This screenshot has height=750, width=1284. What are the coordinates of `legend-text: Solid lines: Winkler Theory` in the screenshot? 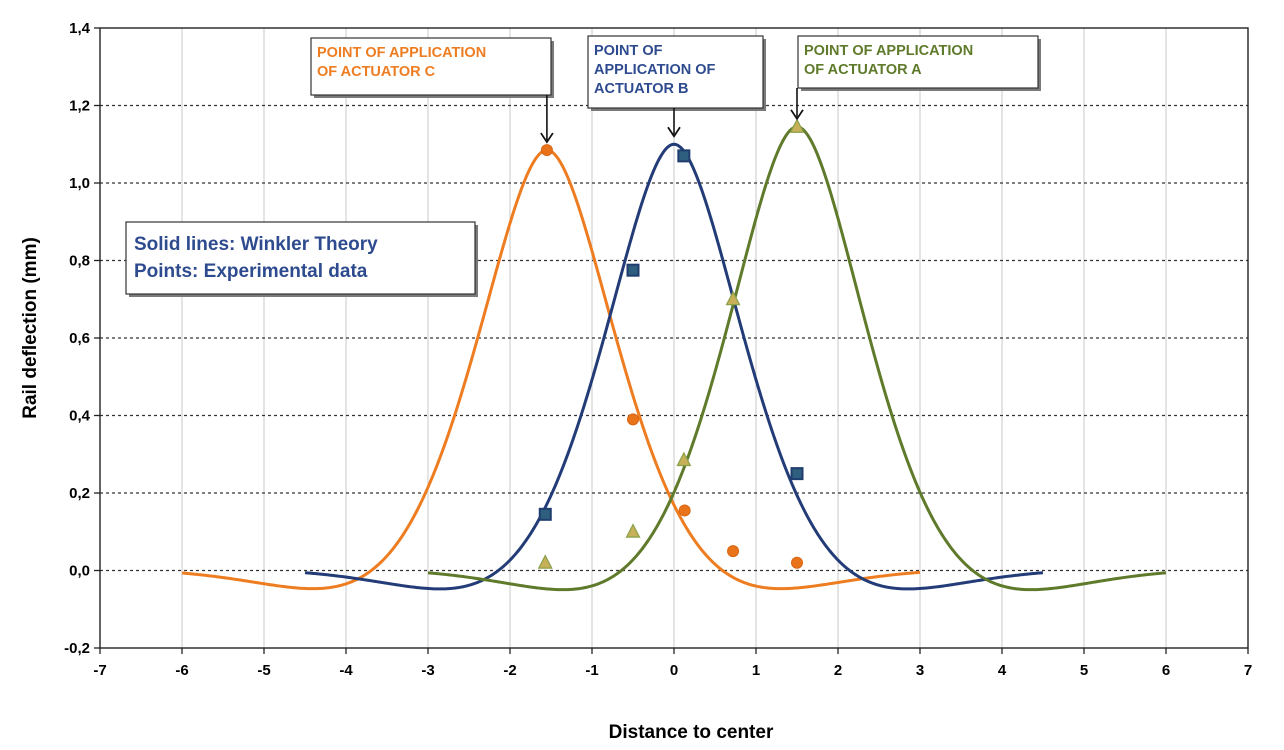 It's located at (256, 244).